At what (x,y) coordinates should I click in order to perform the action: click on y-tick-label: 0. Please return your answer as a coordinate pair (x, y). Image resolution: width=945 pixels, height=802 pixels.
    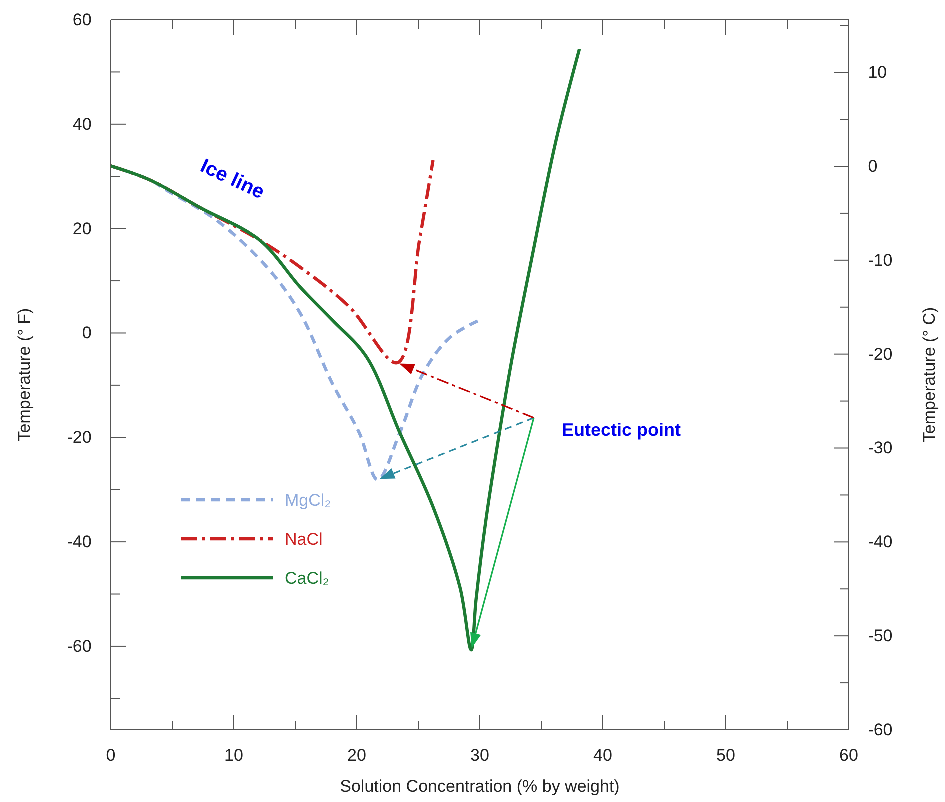
    Looking at the image, I should click on (87, 333).